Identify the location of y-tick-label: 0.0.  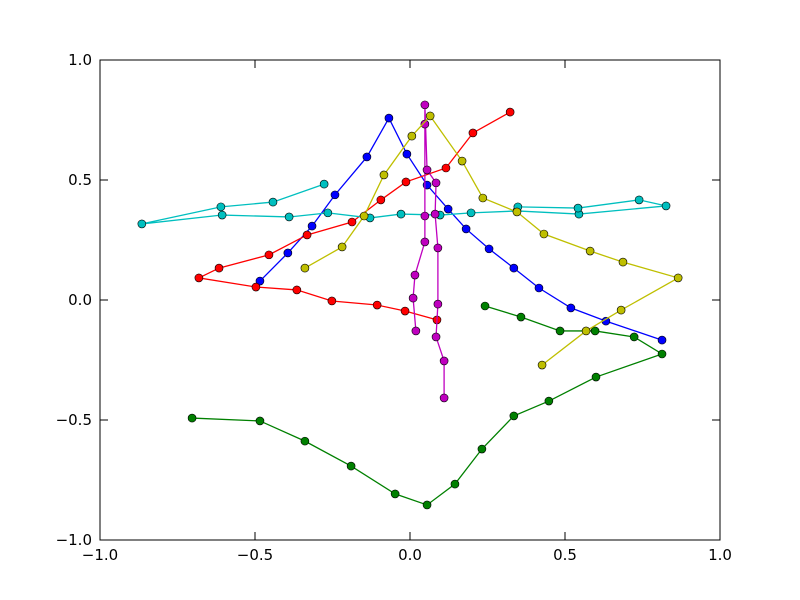
(80, 300).